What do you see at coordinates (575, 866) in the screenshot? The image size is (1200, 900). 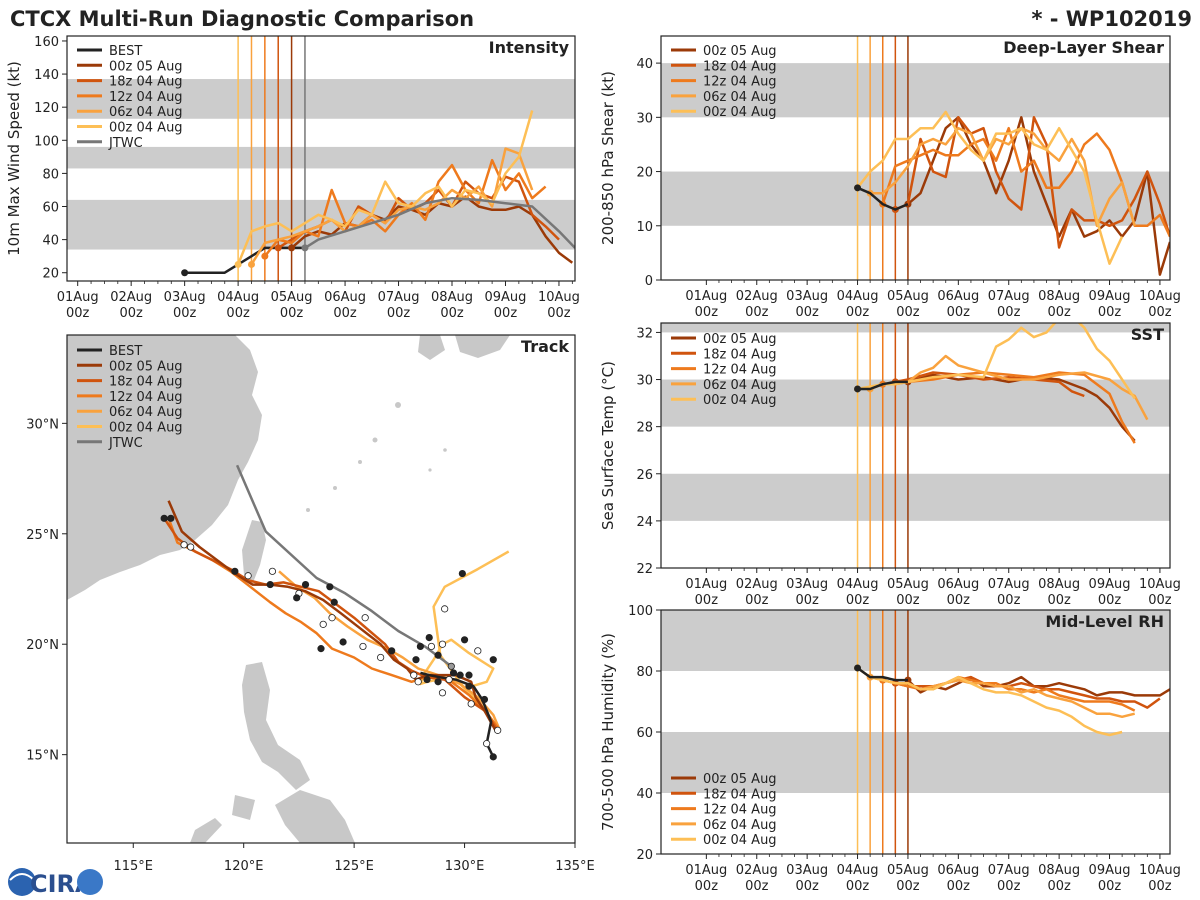 I see `track-xtick-label: 135°E` at bounding box center [575, 866].